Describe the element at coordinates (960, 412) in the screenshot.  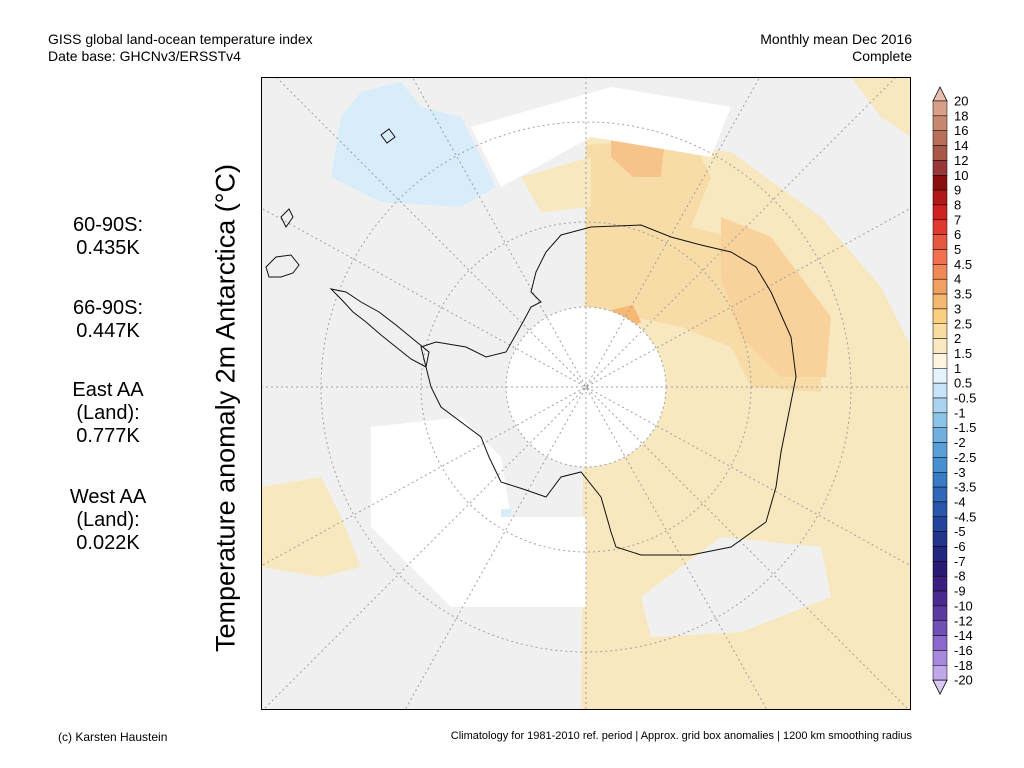
I see `colorbar-tick-label: -1` at that location.